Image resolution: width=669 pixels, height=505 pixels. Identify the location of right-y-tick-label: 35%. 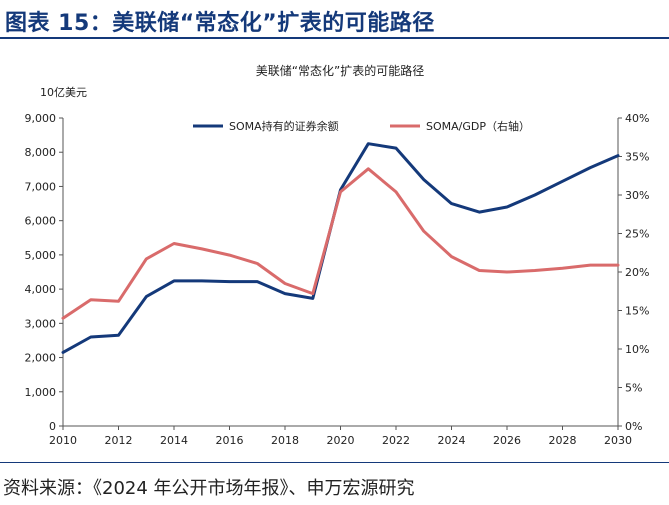
(637, 157).